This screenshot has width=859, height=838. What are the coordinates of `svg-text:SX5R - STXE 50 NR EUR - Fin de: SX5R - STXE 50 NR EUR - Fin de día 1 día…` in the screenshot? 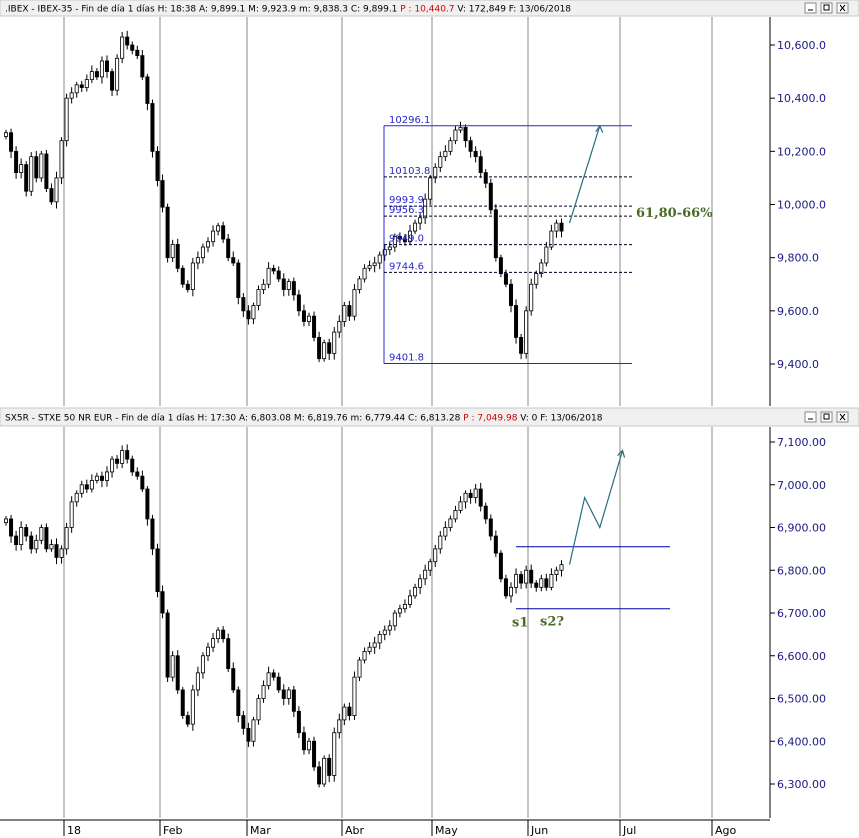 It's located at (304, 419).